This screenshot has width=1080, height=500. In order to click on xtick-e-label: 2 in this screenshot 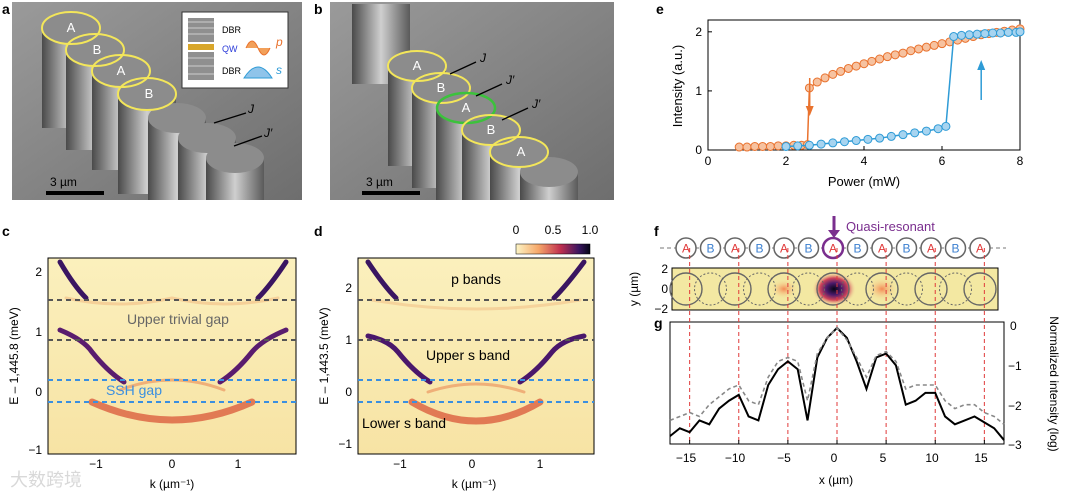, I will do `click(786, 161)`.